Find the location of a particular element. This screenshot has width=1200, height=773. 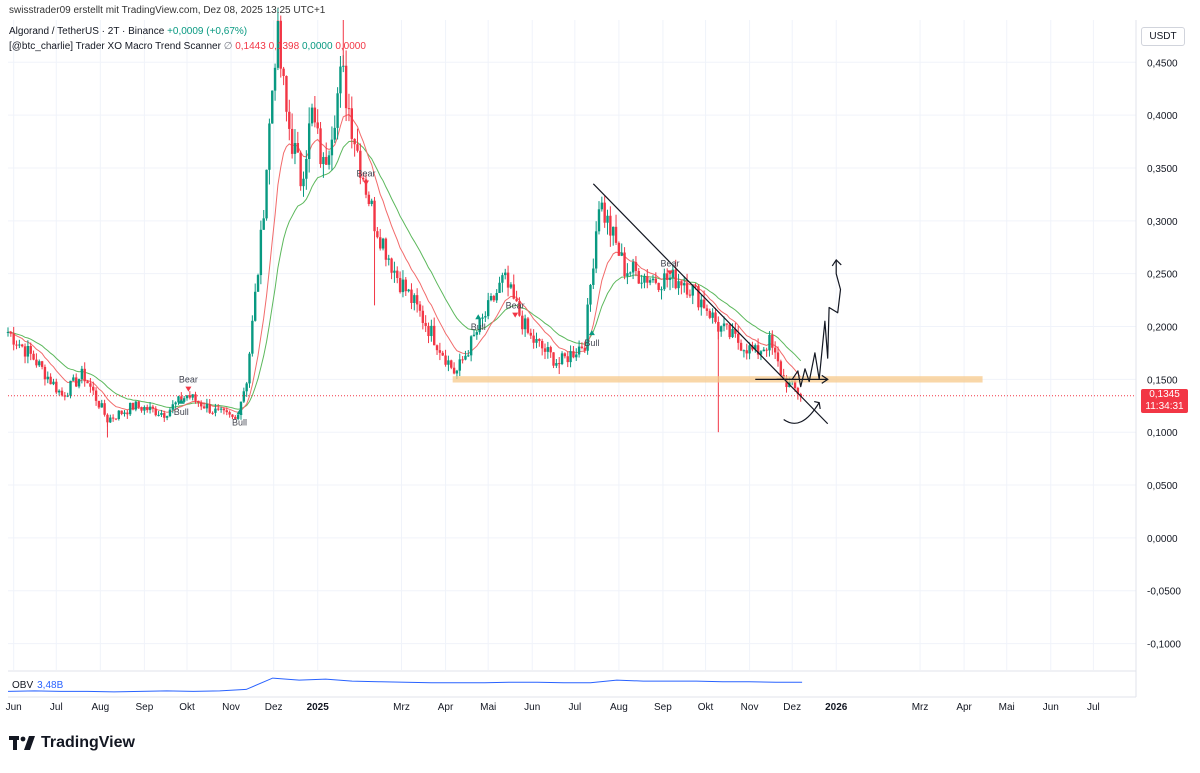

y-tick-label: 0,4500 is located at coordinates (1162, 63).